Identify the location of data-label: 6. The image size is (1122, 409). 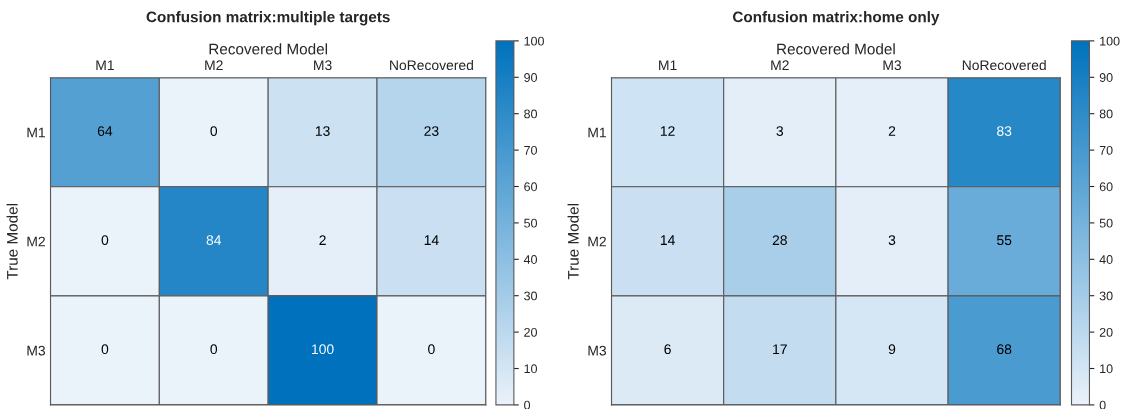
(667, 349).